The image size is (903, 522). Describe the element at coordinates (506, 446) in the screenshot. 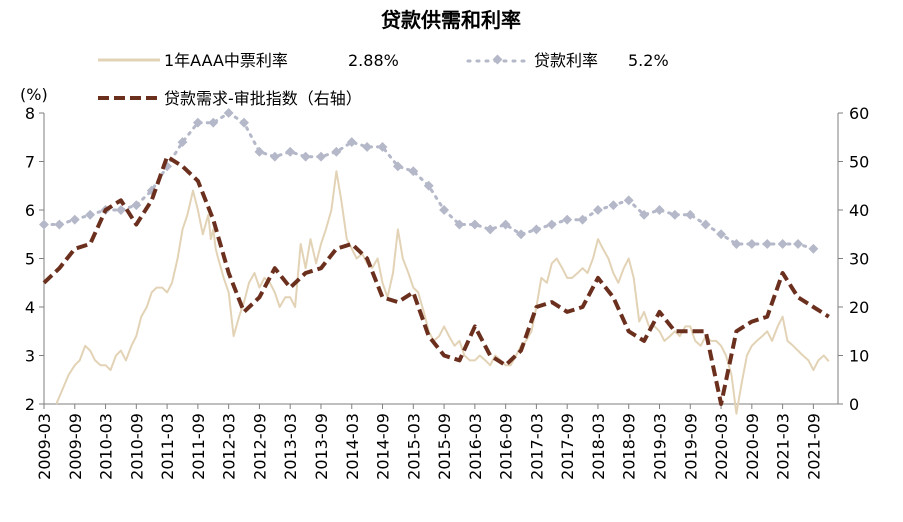

I see `x-tick-label: 2016-09` at that location.